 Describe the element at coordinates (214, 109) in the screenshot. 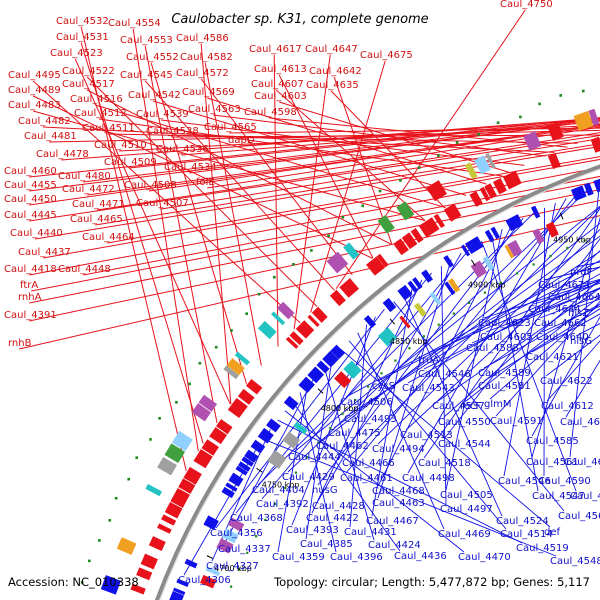

I see `gene-label-forward: Caul_4563` at that location.